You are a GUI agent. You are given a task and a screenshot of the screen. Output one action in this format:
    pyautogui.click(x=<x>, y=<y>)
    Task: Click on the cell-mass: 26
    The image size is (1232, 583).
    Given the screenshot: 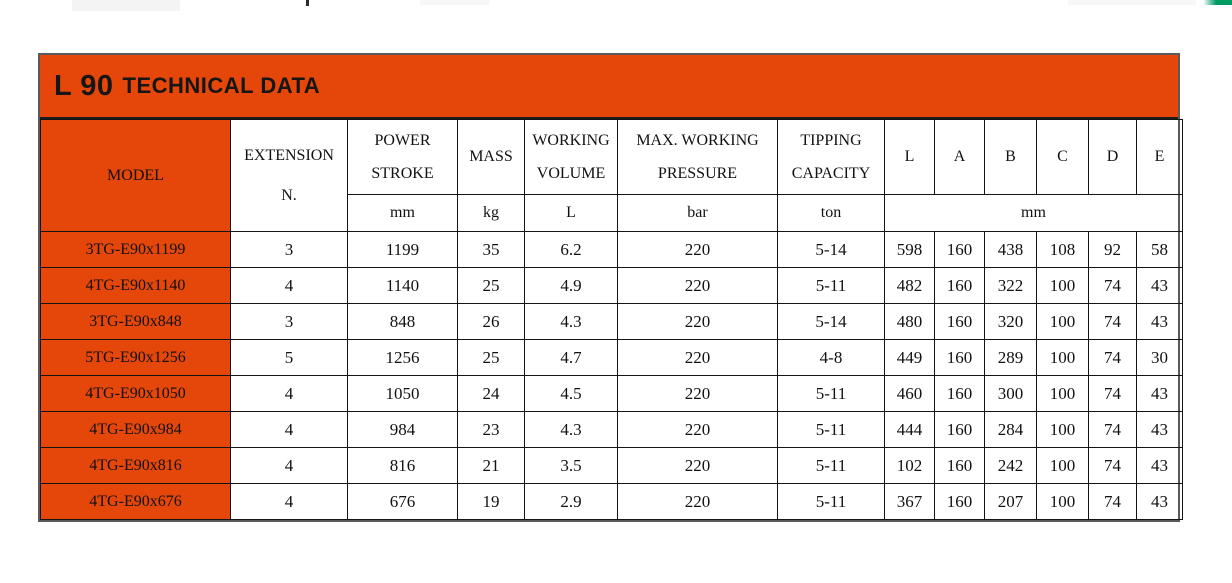 What is the action you would take?
    pyautogui.click(x=491, y=321)
    